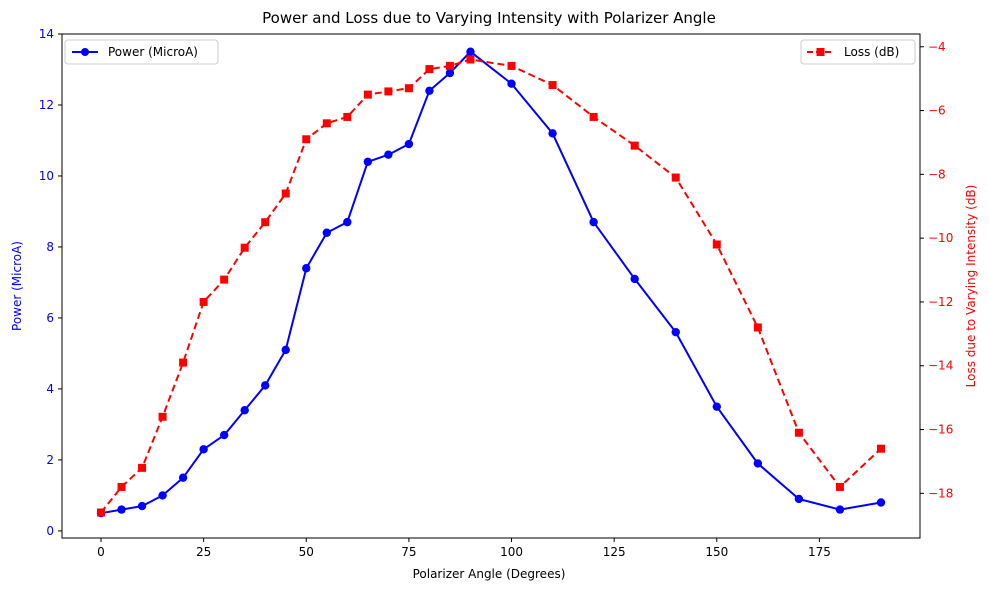  I want to click on x-tick-label: 175, so click(819, 552).